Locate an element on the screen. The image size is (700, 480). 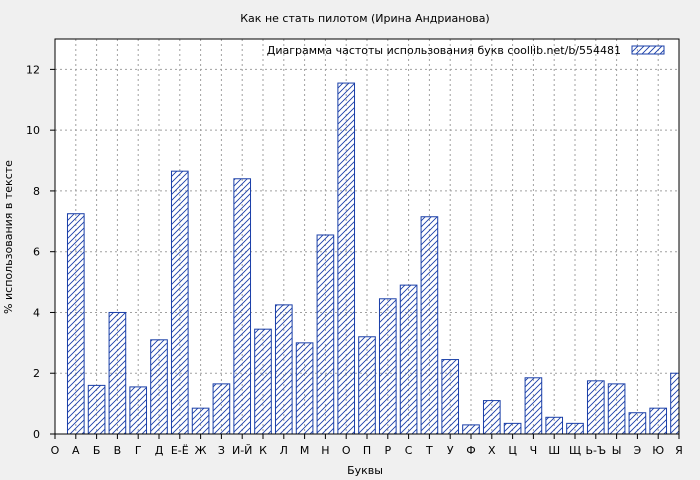
x-tick-label: И-Й is located at coordinates (242, 450).